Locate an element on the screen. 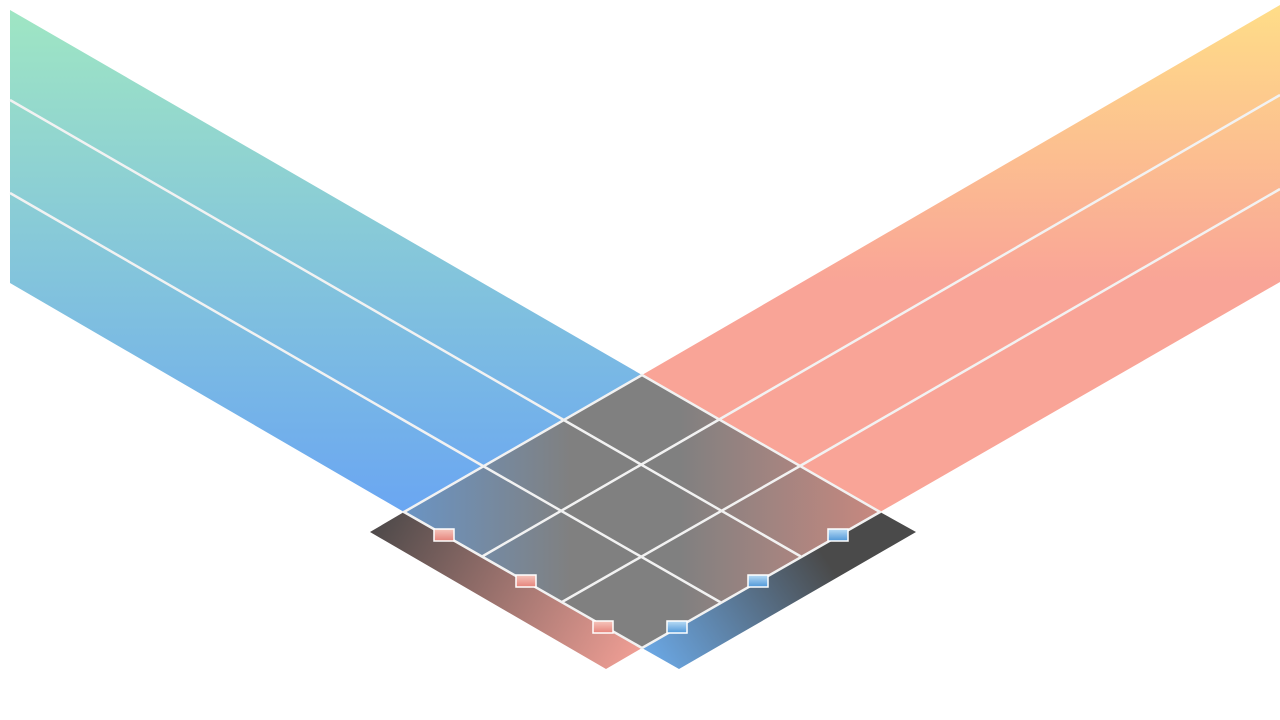 The width and height of the screenshot is (1280, 720). right-band-lane-divider is located at coordinates (1039, 327).